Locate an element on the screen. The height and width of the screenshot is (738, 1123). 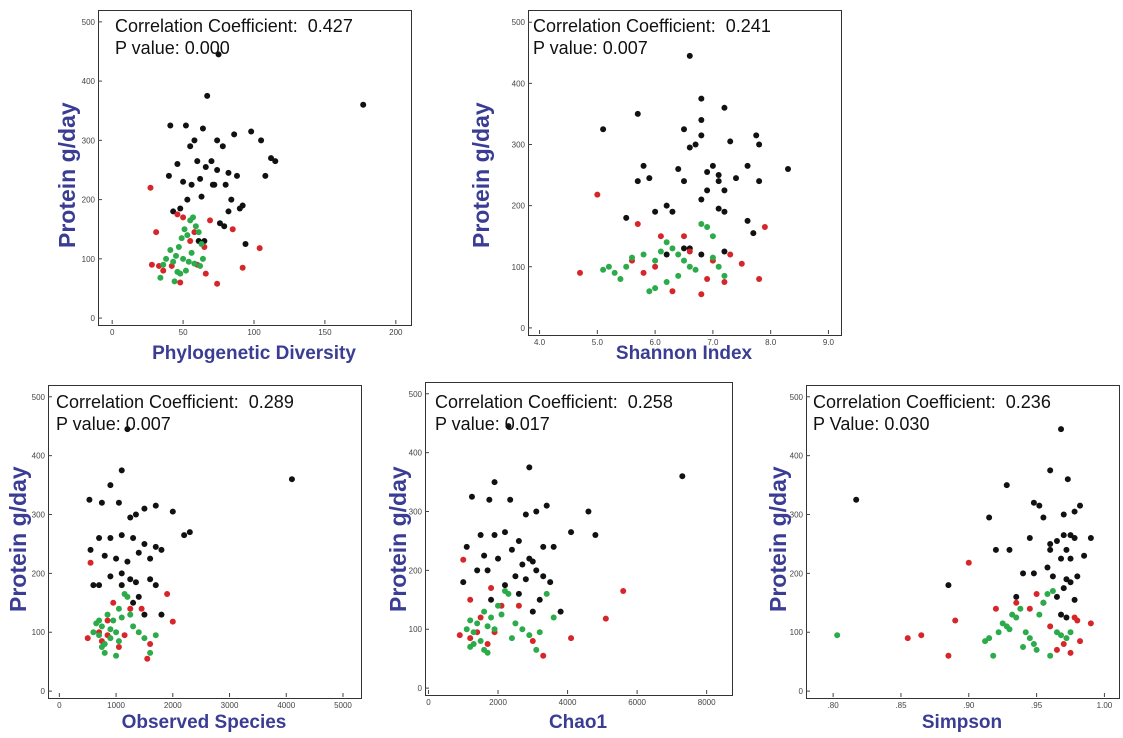
x-tick-label: 5.0 is located at coordinates (598, 342).